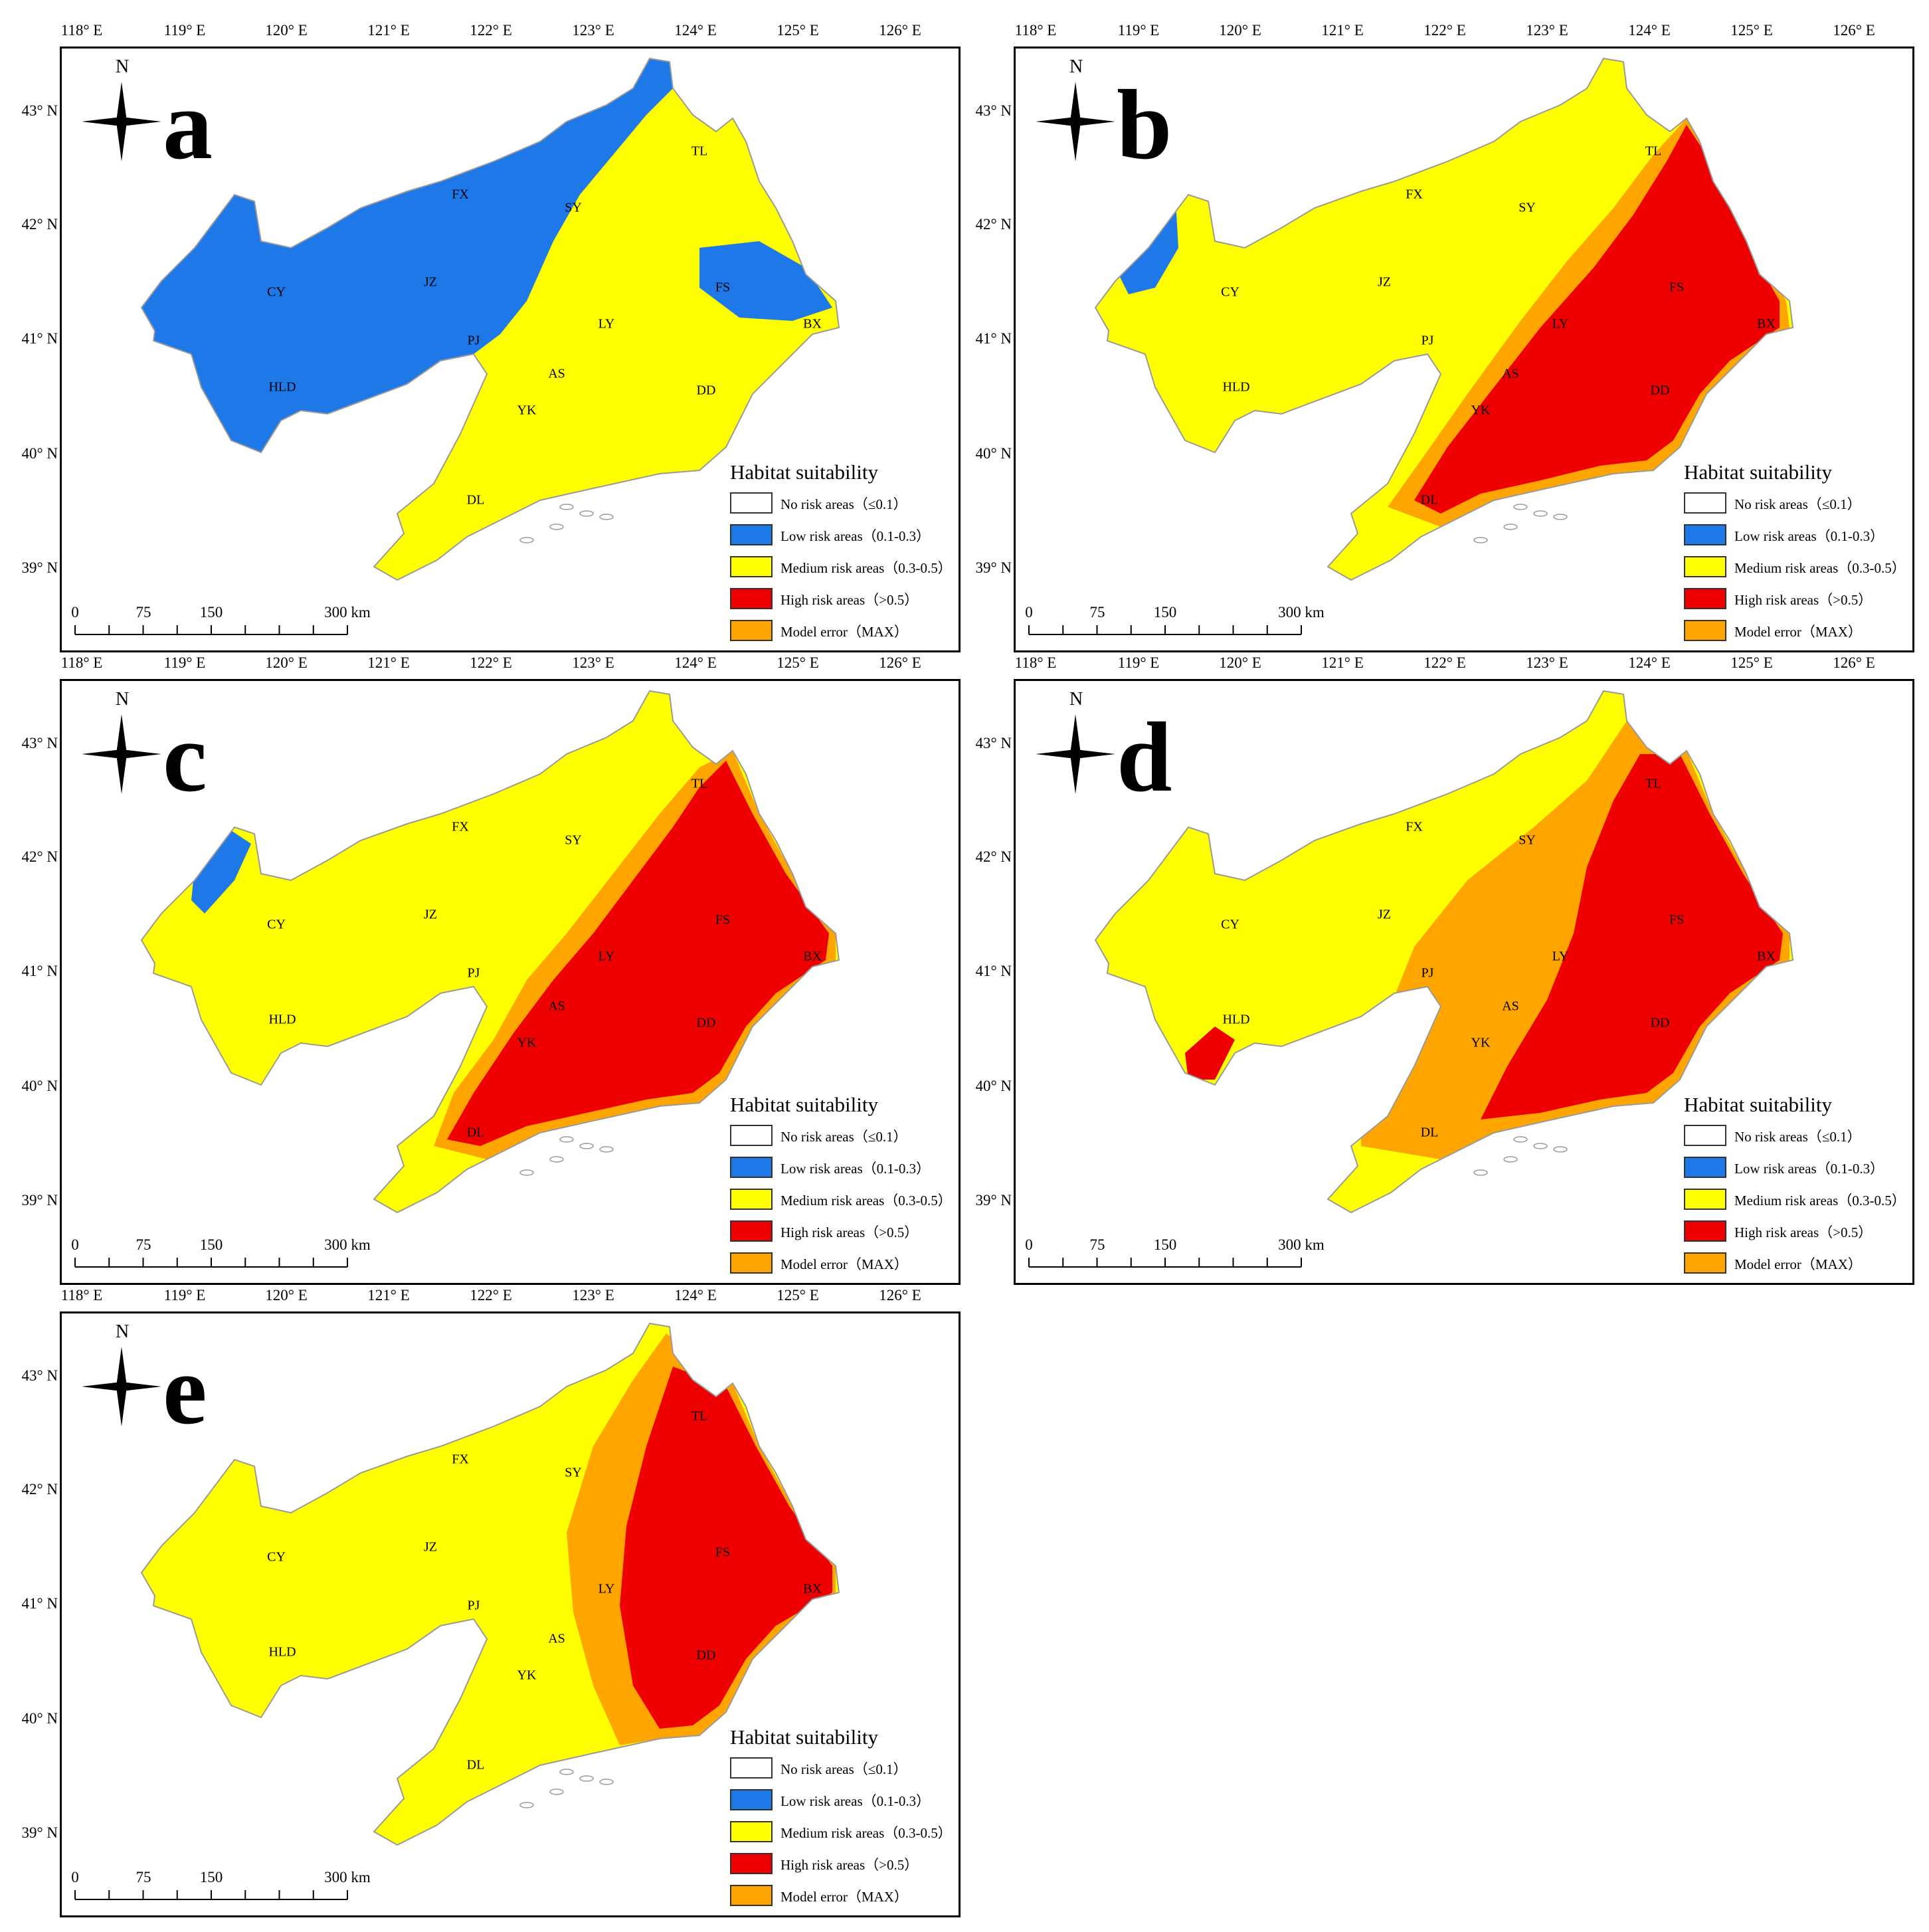  I want to click on city-label-pj: PJ, so click(474, 973).